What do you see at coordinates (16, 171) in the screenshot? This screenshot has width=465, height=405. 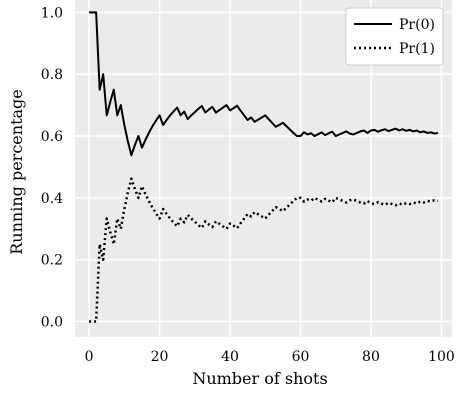 I see `y-axis-label: Running percentage` at bounding box center [16, 171].